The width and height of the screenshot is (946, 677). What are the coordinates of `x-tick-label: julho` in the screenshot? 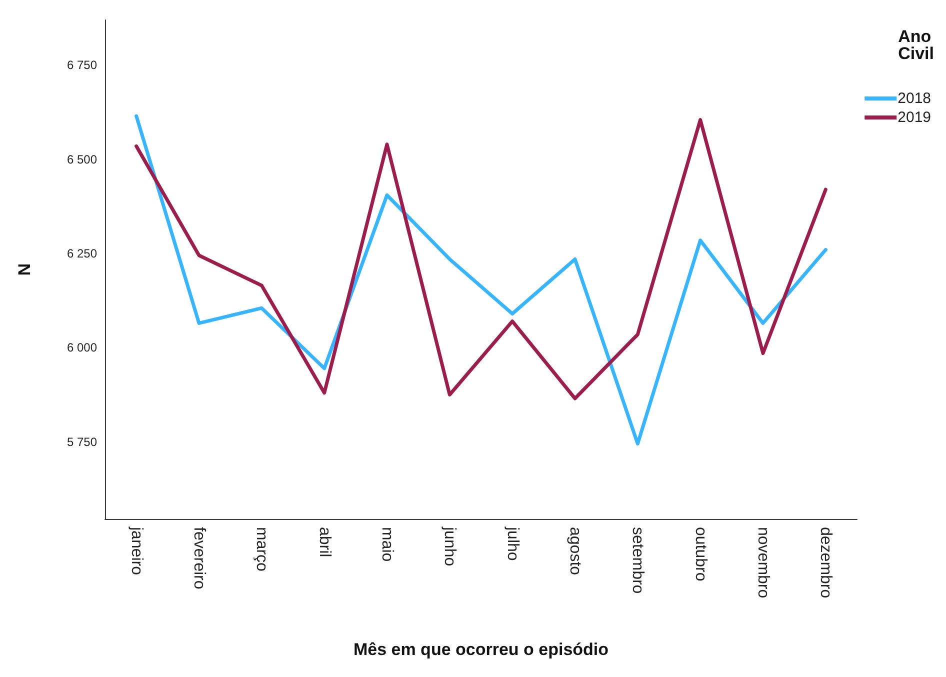 It's located at (512, 543).